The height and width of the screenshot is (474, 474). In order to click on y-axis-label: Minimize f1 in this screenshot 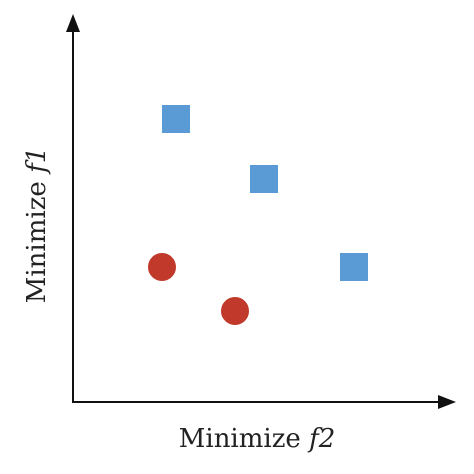, I will do `click(37, 225)`.